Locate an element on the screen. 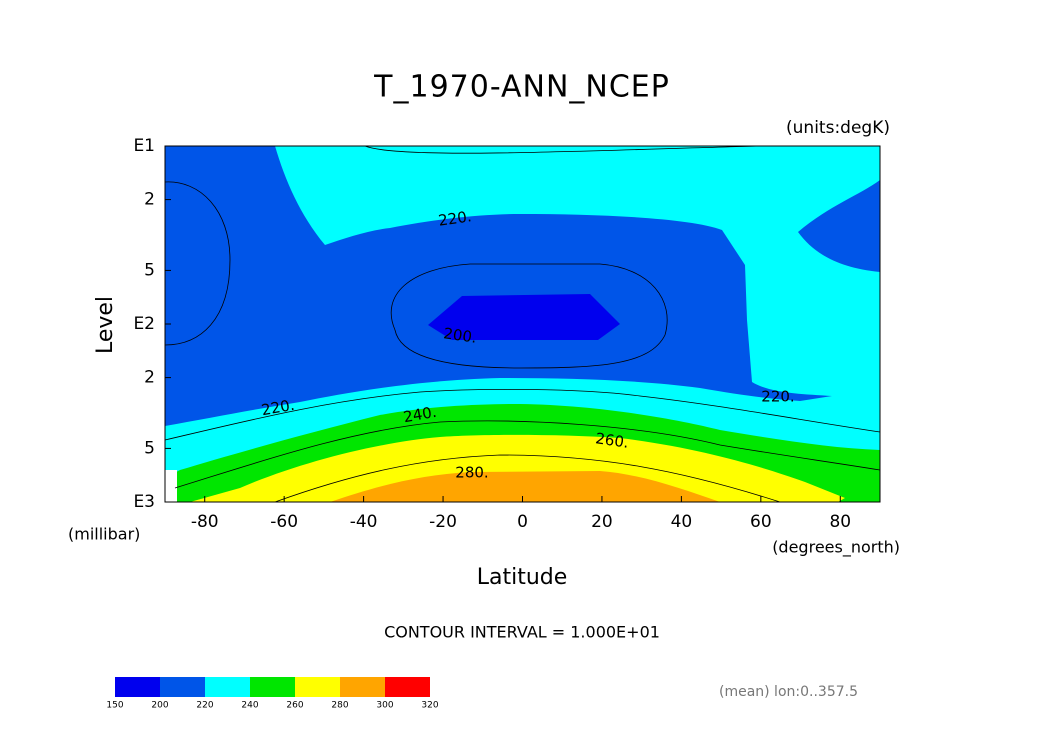 The image size is (1044, 739). y-axis-label: Level is located at coordinates (105, 325).